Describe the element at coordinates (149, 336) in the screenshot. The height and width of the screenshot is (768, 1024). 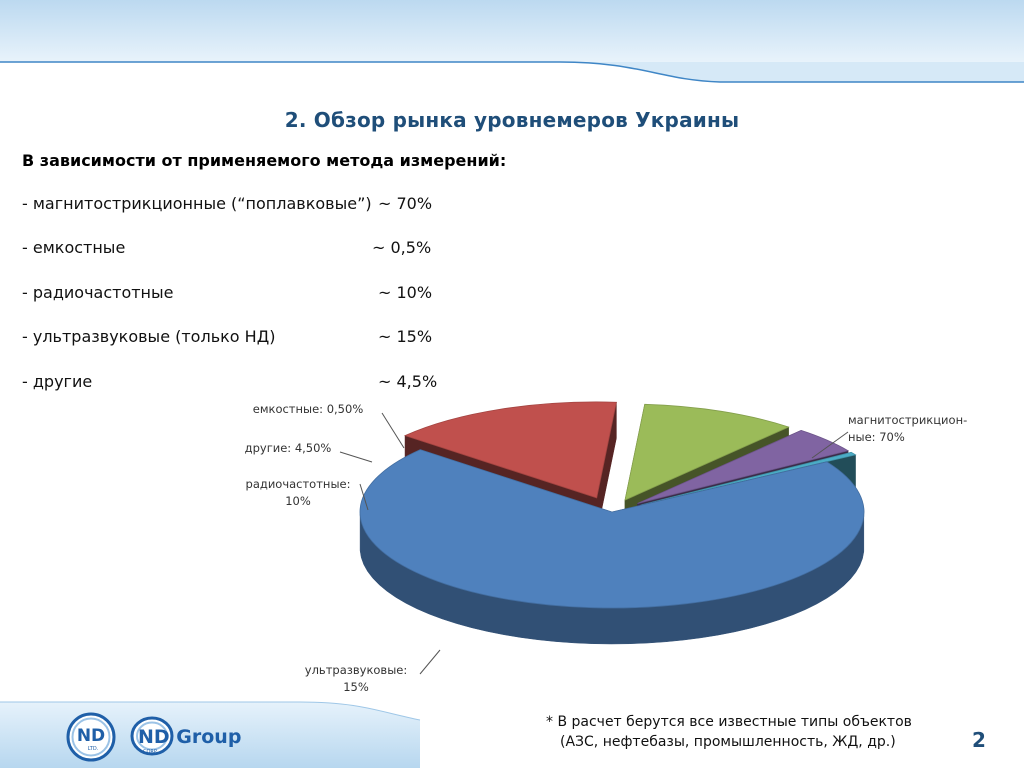
I see `item-name: - ультразвуковые (только НД)` at that location.